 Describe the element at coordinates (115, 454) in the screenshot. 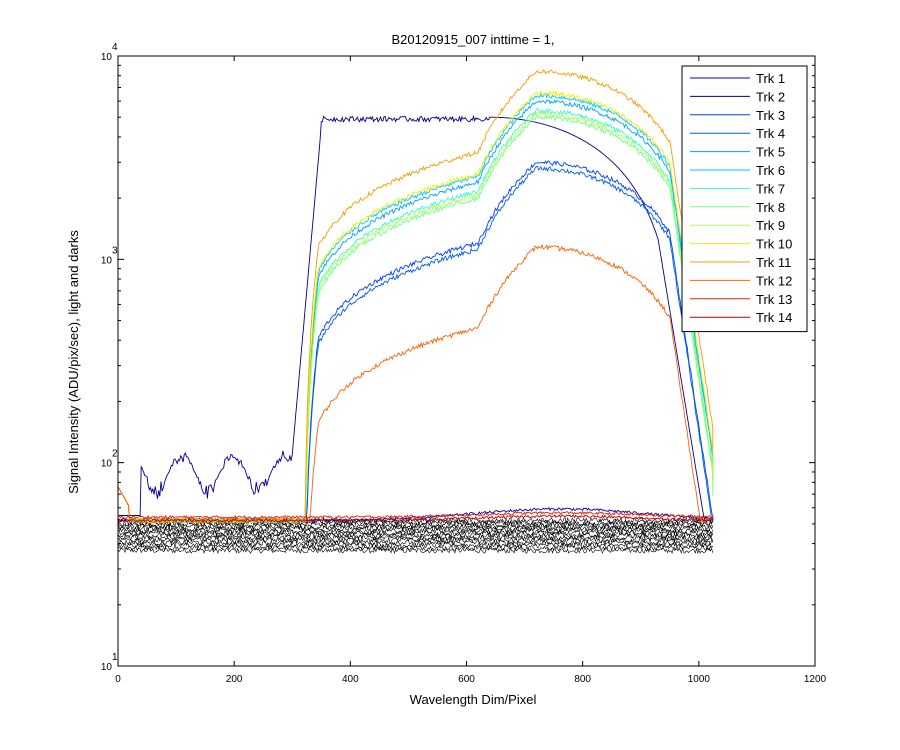

I see `y-tick-exponent: 2` at that location.